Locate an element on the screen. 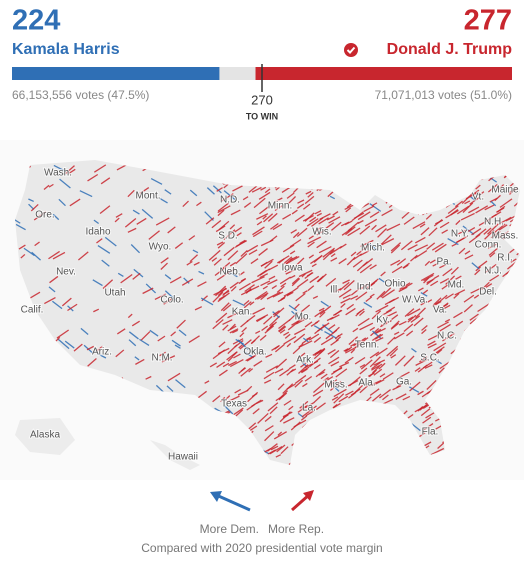 The width and height of the screenshot is (524, 573). hawaii-shape is located at coordinates (175, 455).